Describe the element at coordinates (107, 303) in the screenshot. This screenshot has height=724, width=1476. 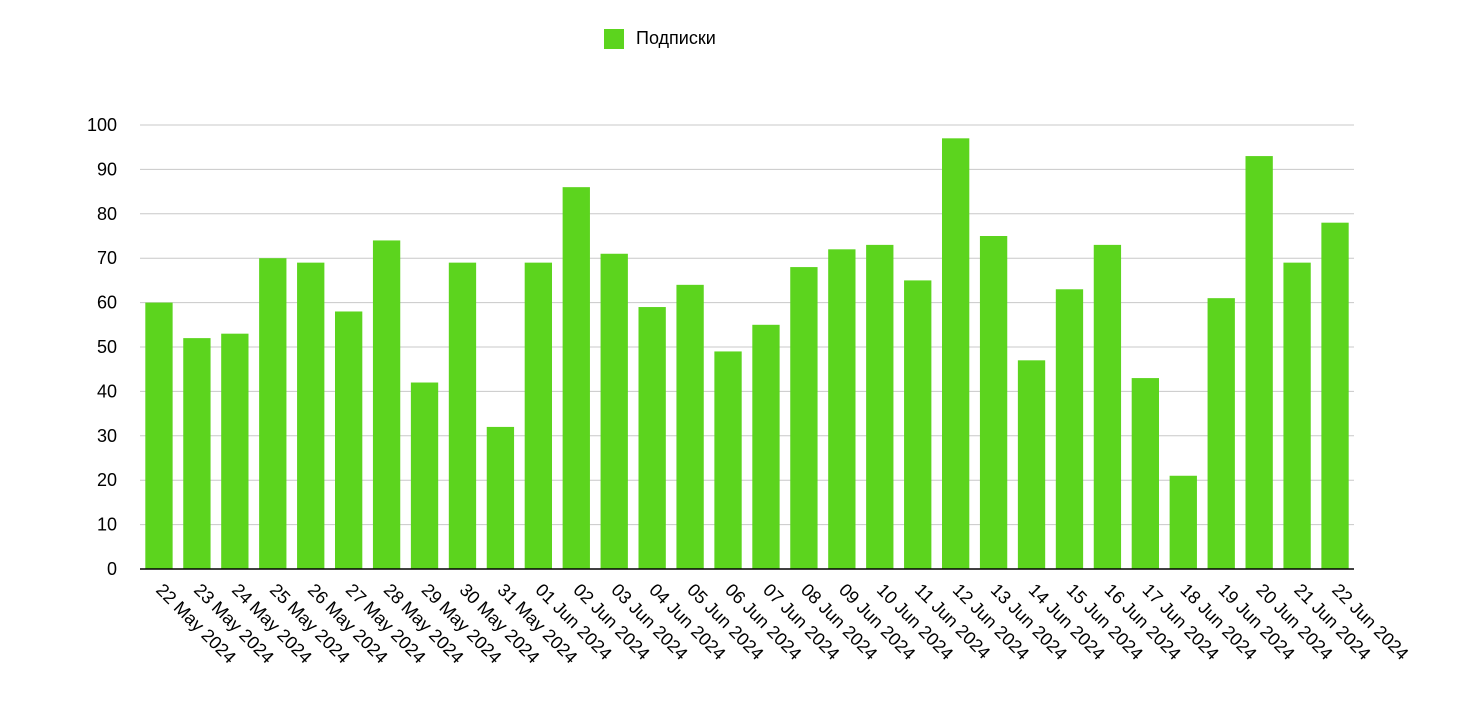
I see `y-tick-label: 60` at that location.